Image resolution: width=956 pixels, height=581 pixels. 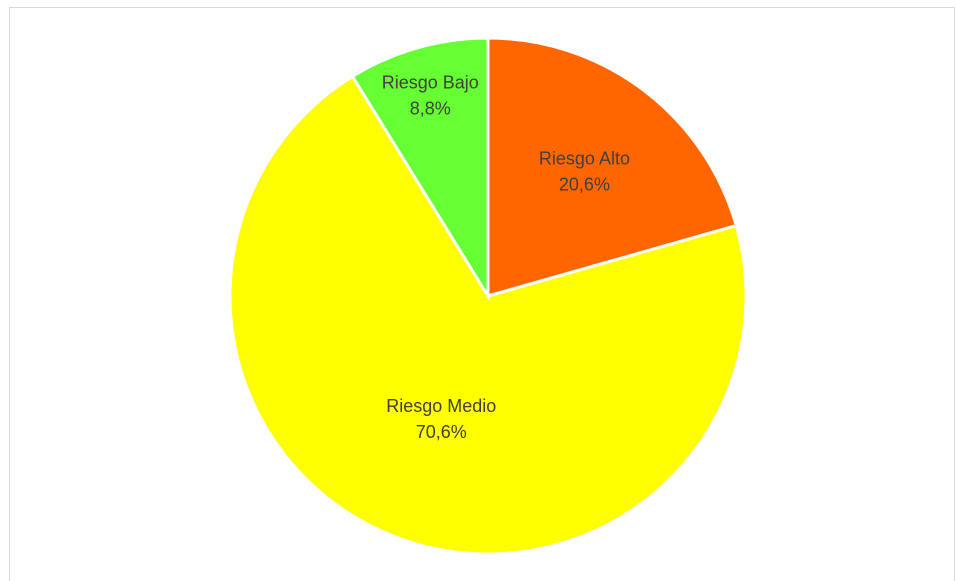 What do you see at coordinates (430, 82) in the screenshot?
I see `data-label-category-riesgo-bajo: Riesgo Bajo` at bounding box center [430, 82].